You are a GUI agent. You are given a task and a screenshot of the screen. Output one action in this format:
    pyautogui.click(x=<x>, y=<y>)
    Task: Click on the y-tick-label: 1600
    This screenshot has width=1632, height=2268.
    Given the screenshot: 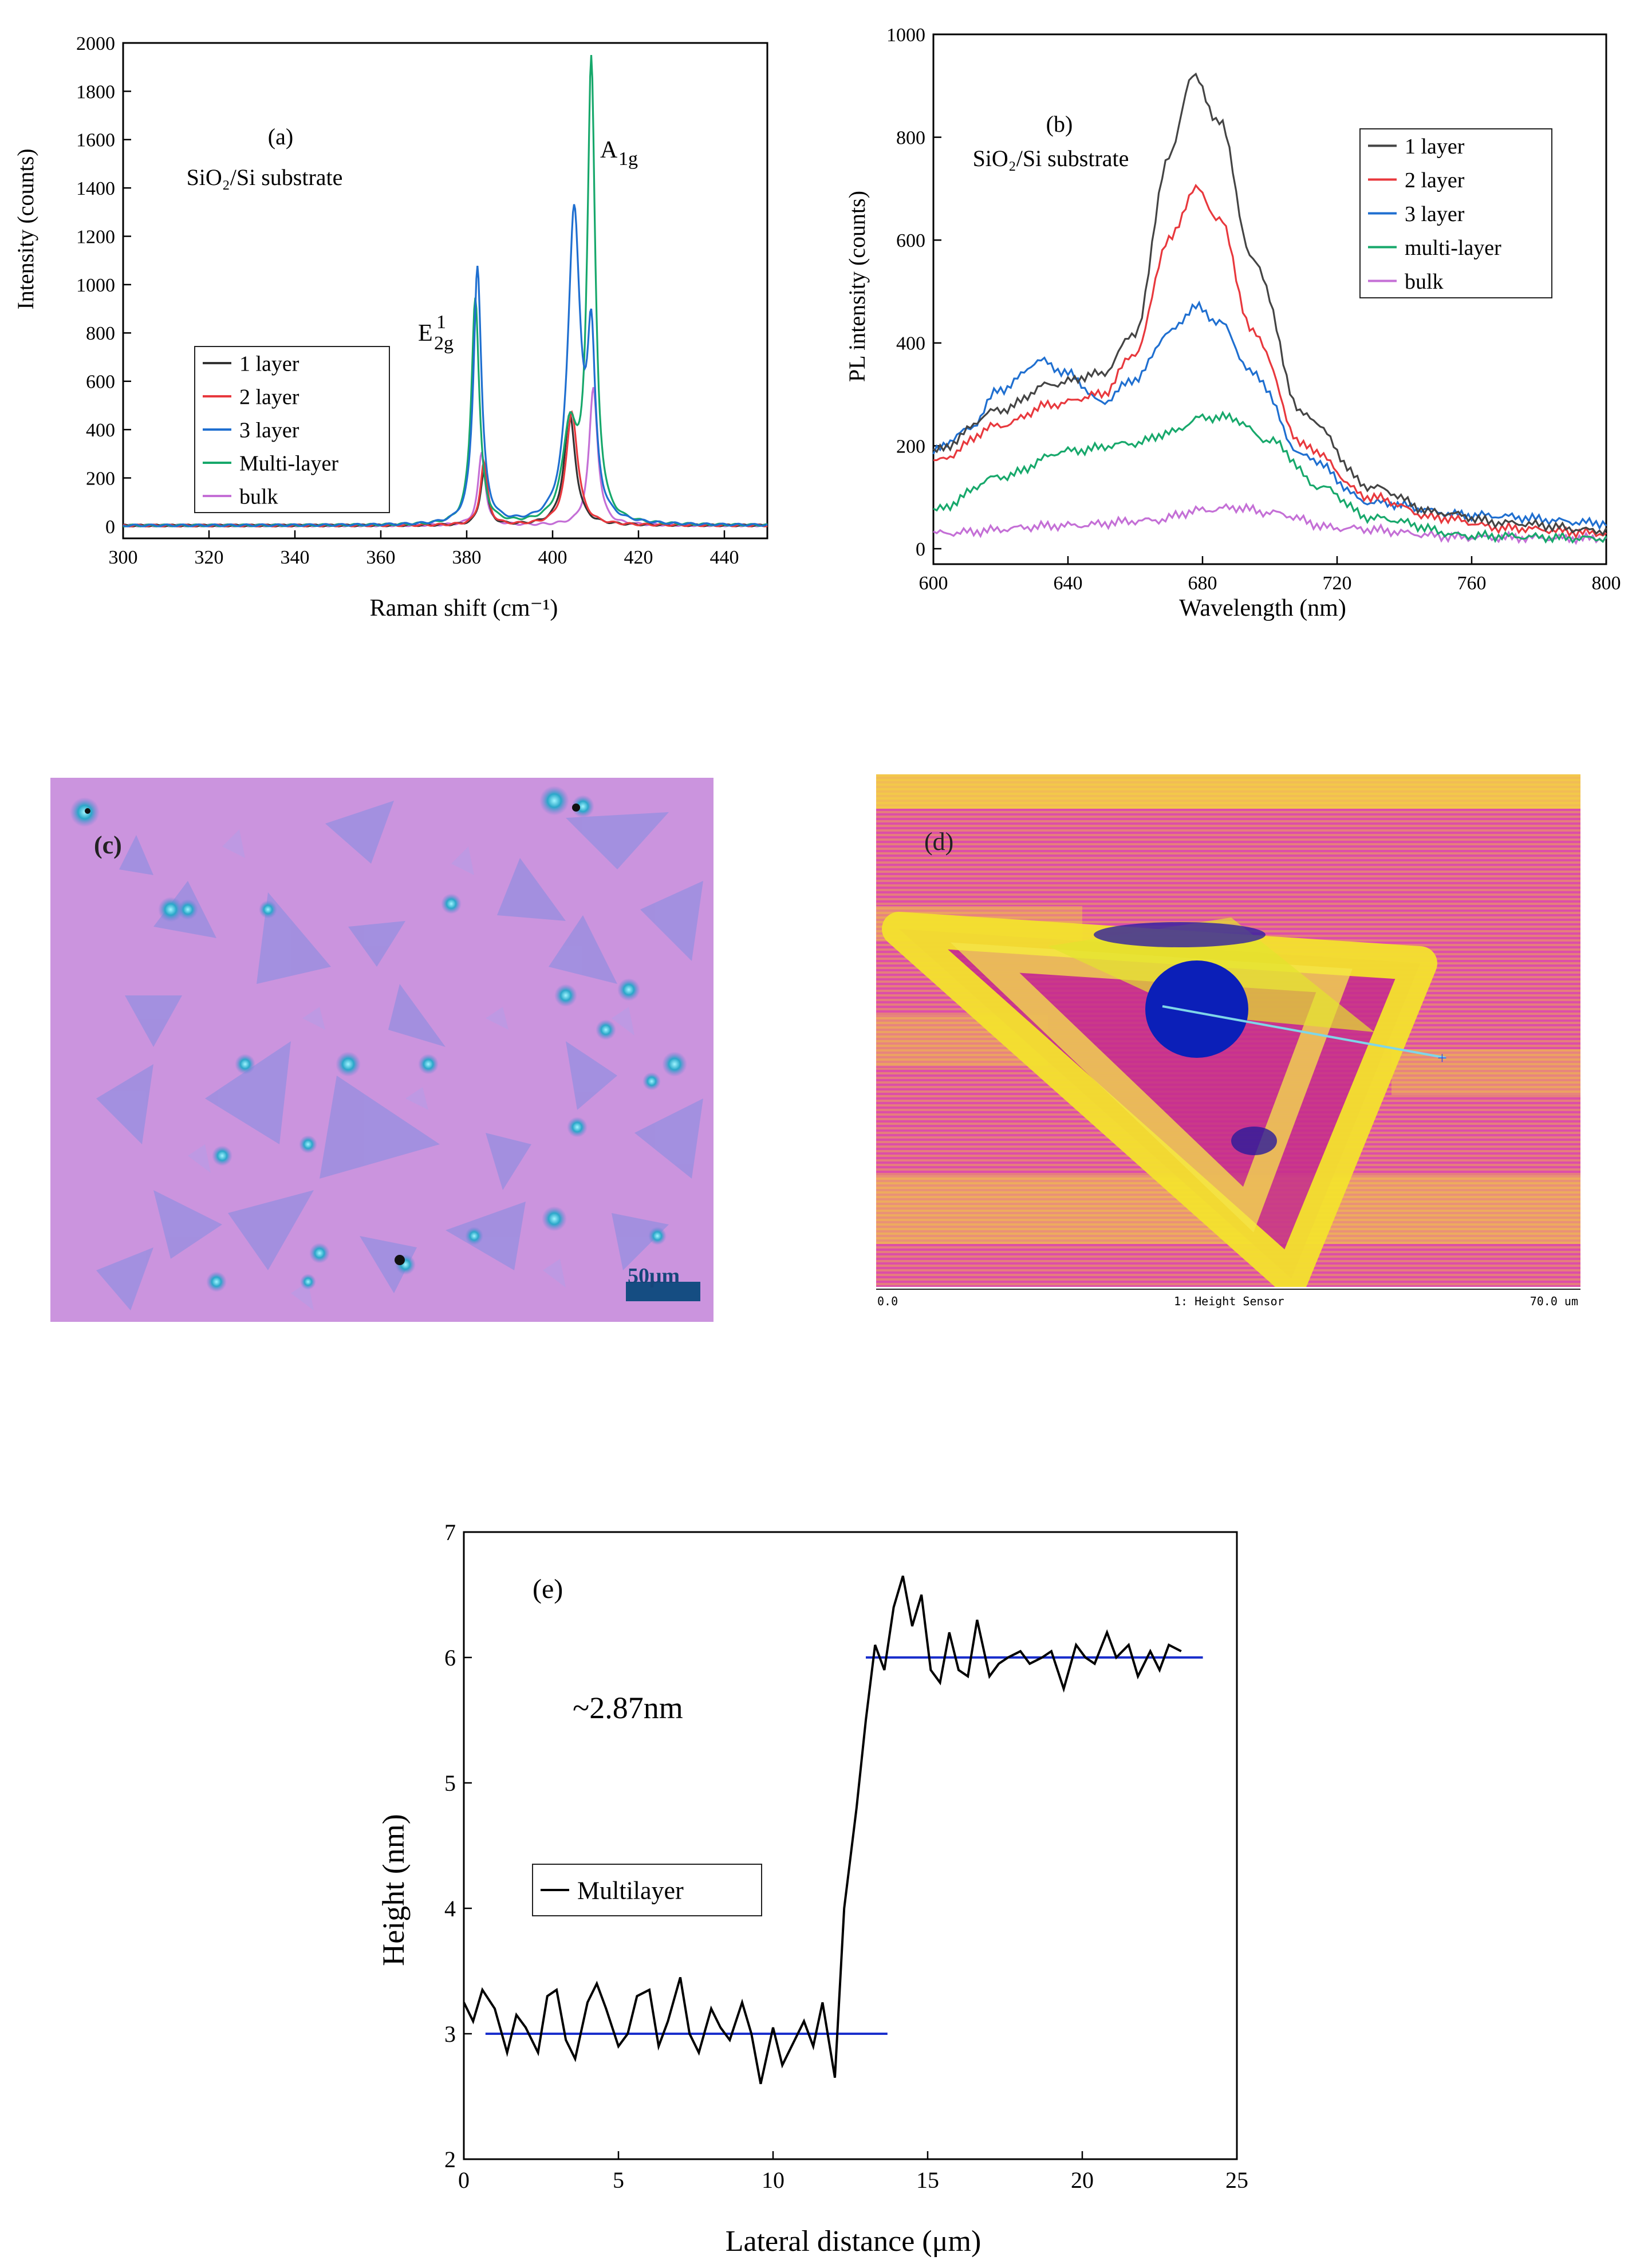 What is the action you would take?
    pyautogui.click(x=95, y=140)
    